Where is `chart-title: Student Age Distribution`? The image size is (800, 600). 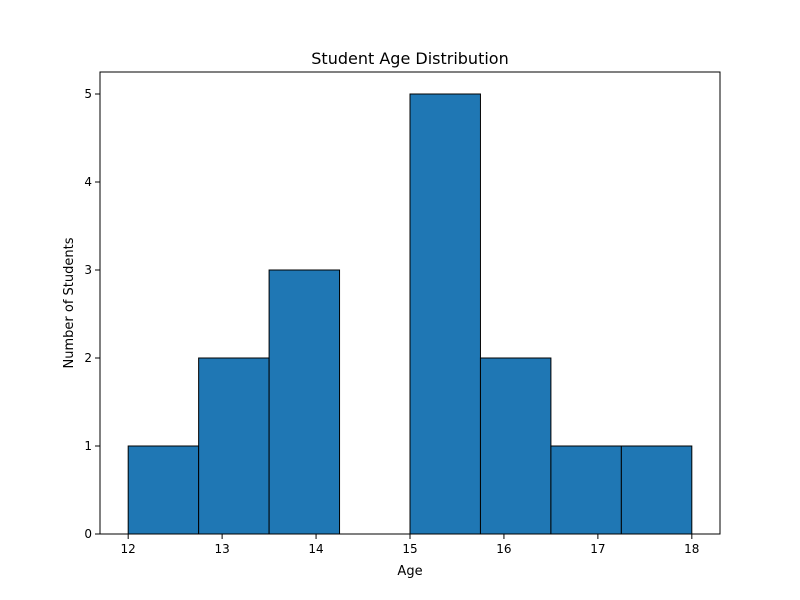 chart-title: Student Age Distribution is located at coordinates (409, 58).